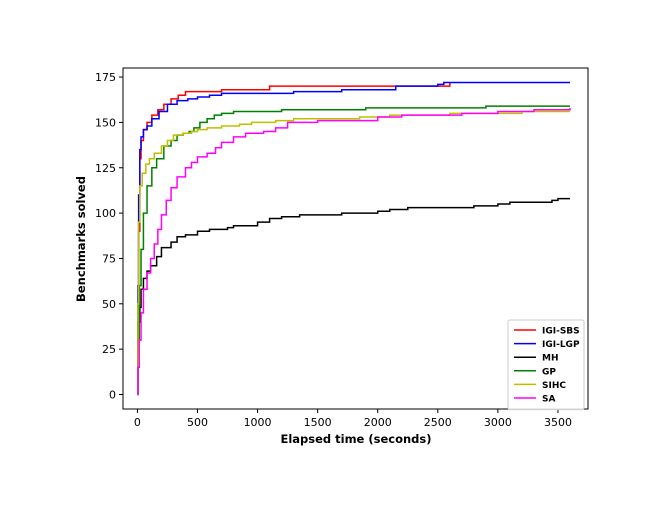 The width and height of the screenshot is (664, 513). What do you see at coordinates (105, 122) in the screenshot?
I see `y-tick-label: 150` at bounding box center [105, 122].